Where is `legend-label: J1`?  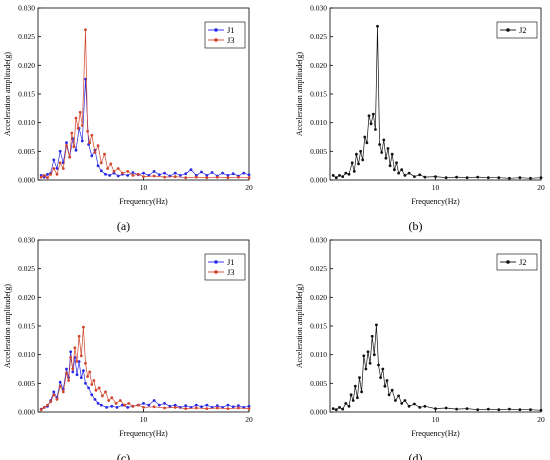 legend-label: J1 is located at coordinates (231, 262).